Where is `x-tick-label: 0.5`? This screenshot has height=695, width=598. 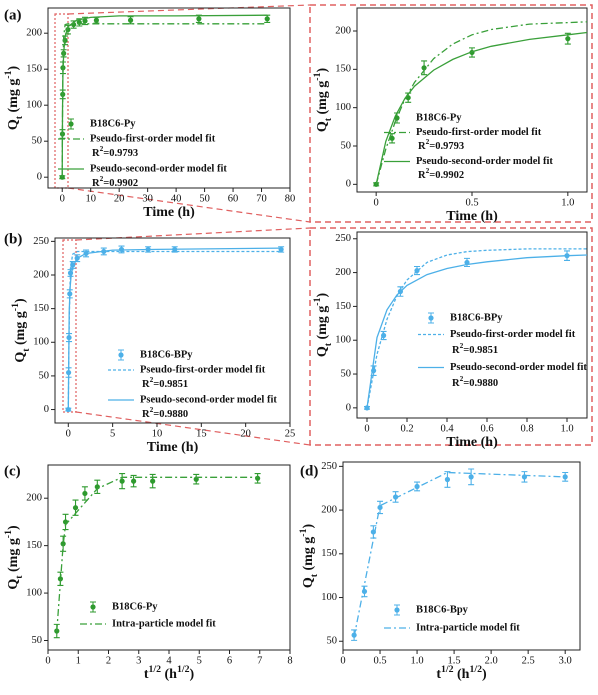 x-tick-label: 0.5 is located at coordinates (471, 202).